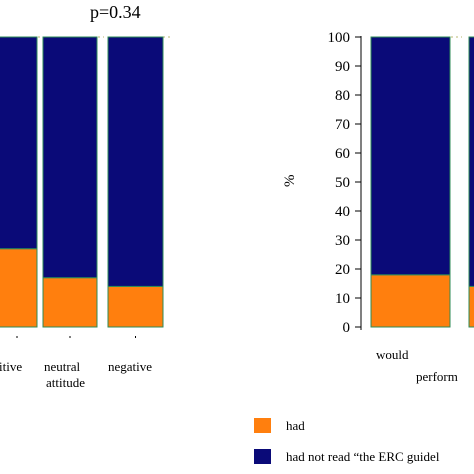 The height and width of the screenshot is (474, 474). What do you see at coordinates (115, 12) in the screenshot?
I see `left-title: p=0.34` at bounding box center [115, 12].